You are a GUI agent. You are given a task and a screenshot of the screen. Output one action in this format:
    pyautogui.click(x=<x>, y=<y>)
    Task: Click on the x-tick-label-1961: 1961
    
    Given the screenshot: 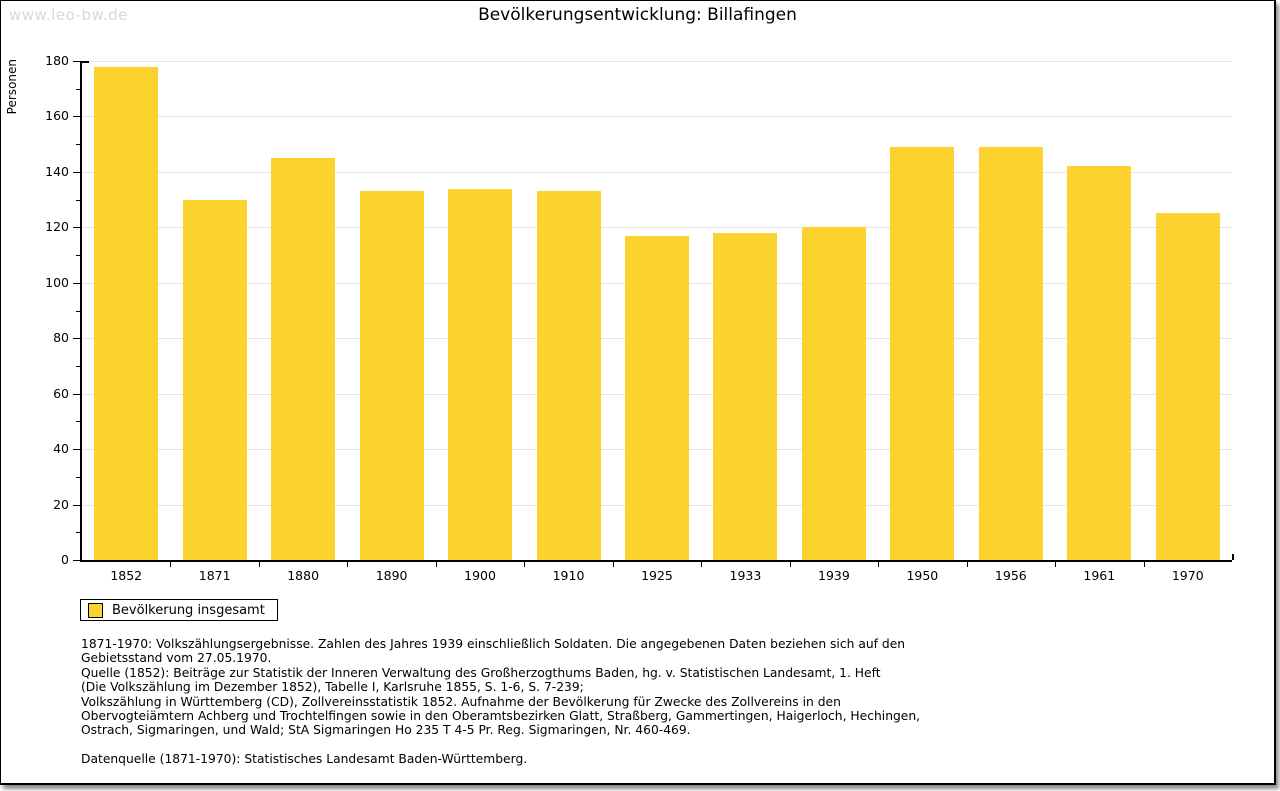 What is the action you would take?
    pyautogui.click(x=1099, y=575)
    